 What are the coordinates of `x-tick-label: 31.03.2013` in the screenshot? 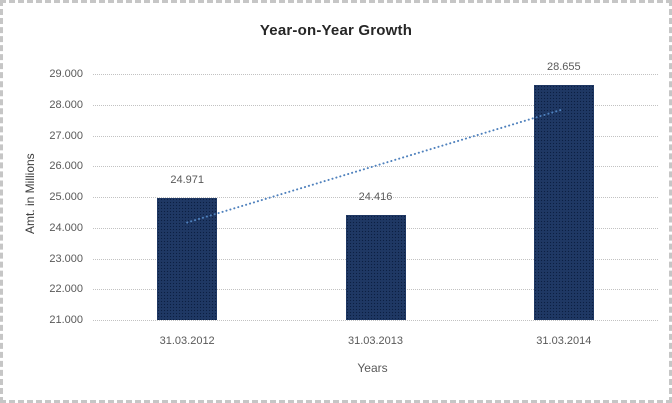 It's located at (375, 341).